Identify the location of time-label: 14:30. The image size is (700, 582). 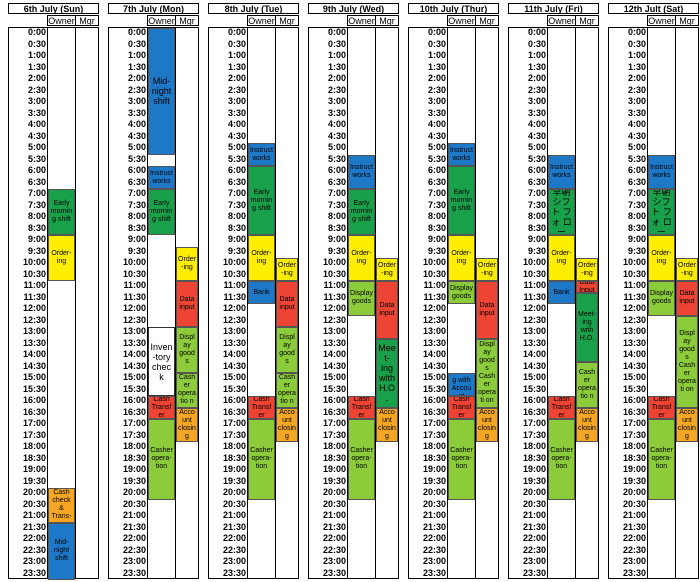
(134, 365).